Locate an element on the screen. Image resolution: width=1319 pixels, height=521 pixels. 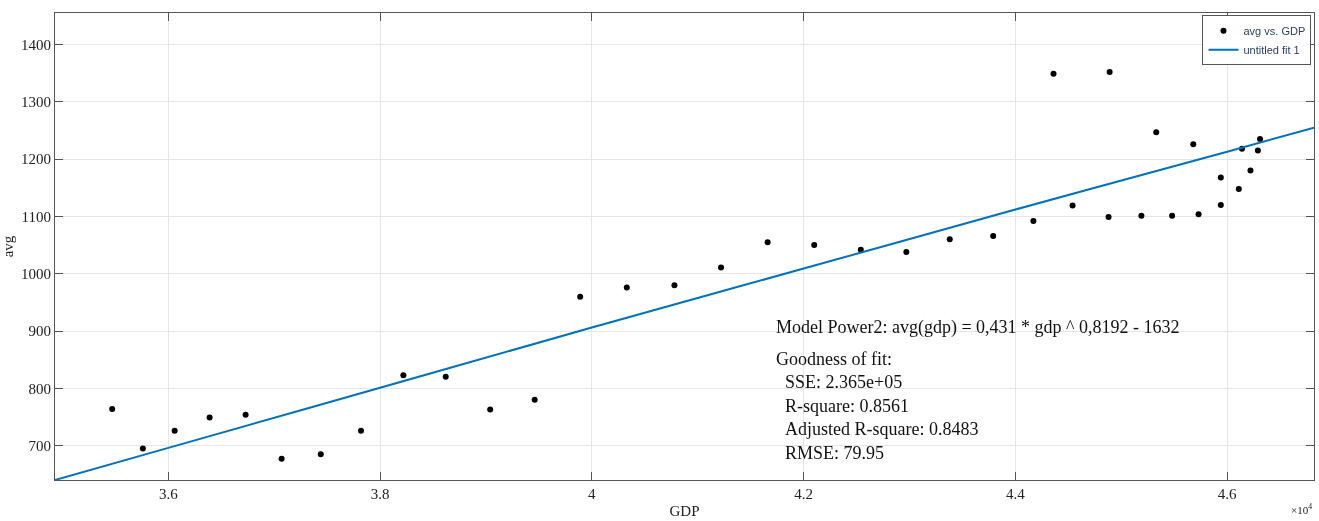
x-tick-label: 4.4 is located at coordinates (1016, 494).